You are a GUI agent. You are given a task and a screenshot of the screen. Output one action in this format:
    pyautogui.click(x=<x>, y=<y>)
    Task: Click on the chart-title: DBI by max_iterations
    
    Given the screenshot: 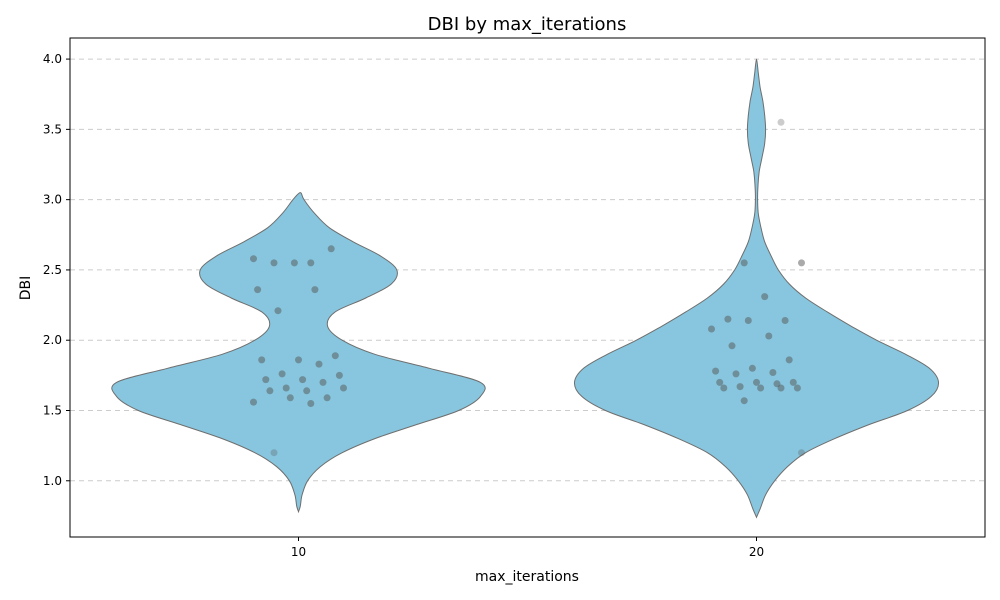 What is the action you would take?
    pyautogui.click(x=527, y=24)
    